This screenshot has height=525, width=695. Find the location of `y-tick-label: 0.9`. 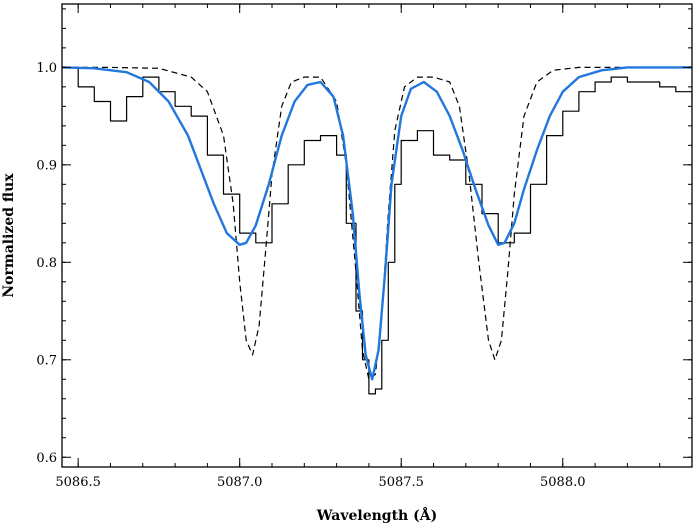

y-tick-label: 0.9 is located at coordinates (46, 165).